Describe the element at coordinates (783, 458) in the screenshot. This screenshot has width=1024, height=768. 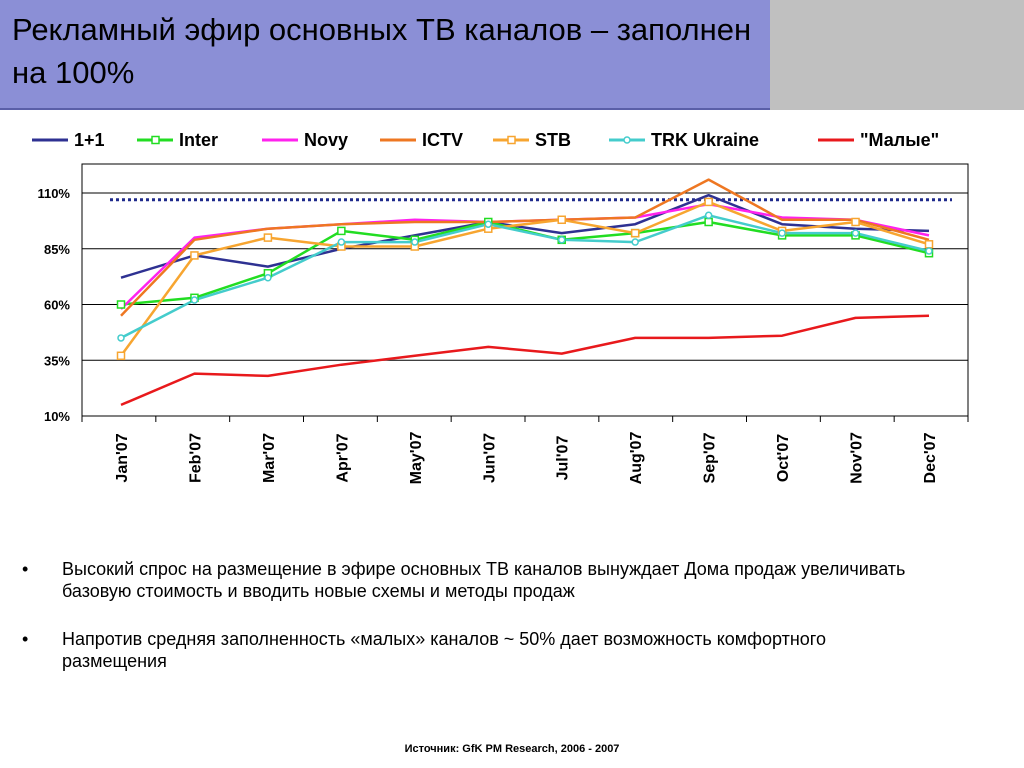
I see `x-tick-label: Oct'07` at that location.